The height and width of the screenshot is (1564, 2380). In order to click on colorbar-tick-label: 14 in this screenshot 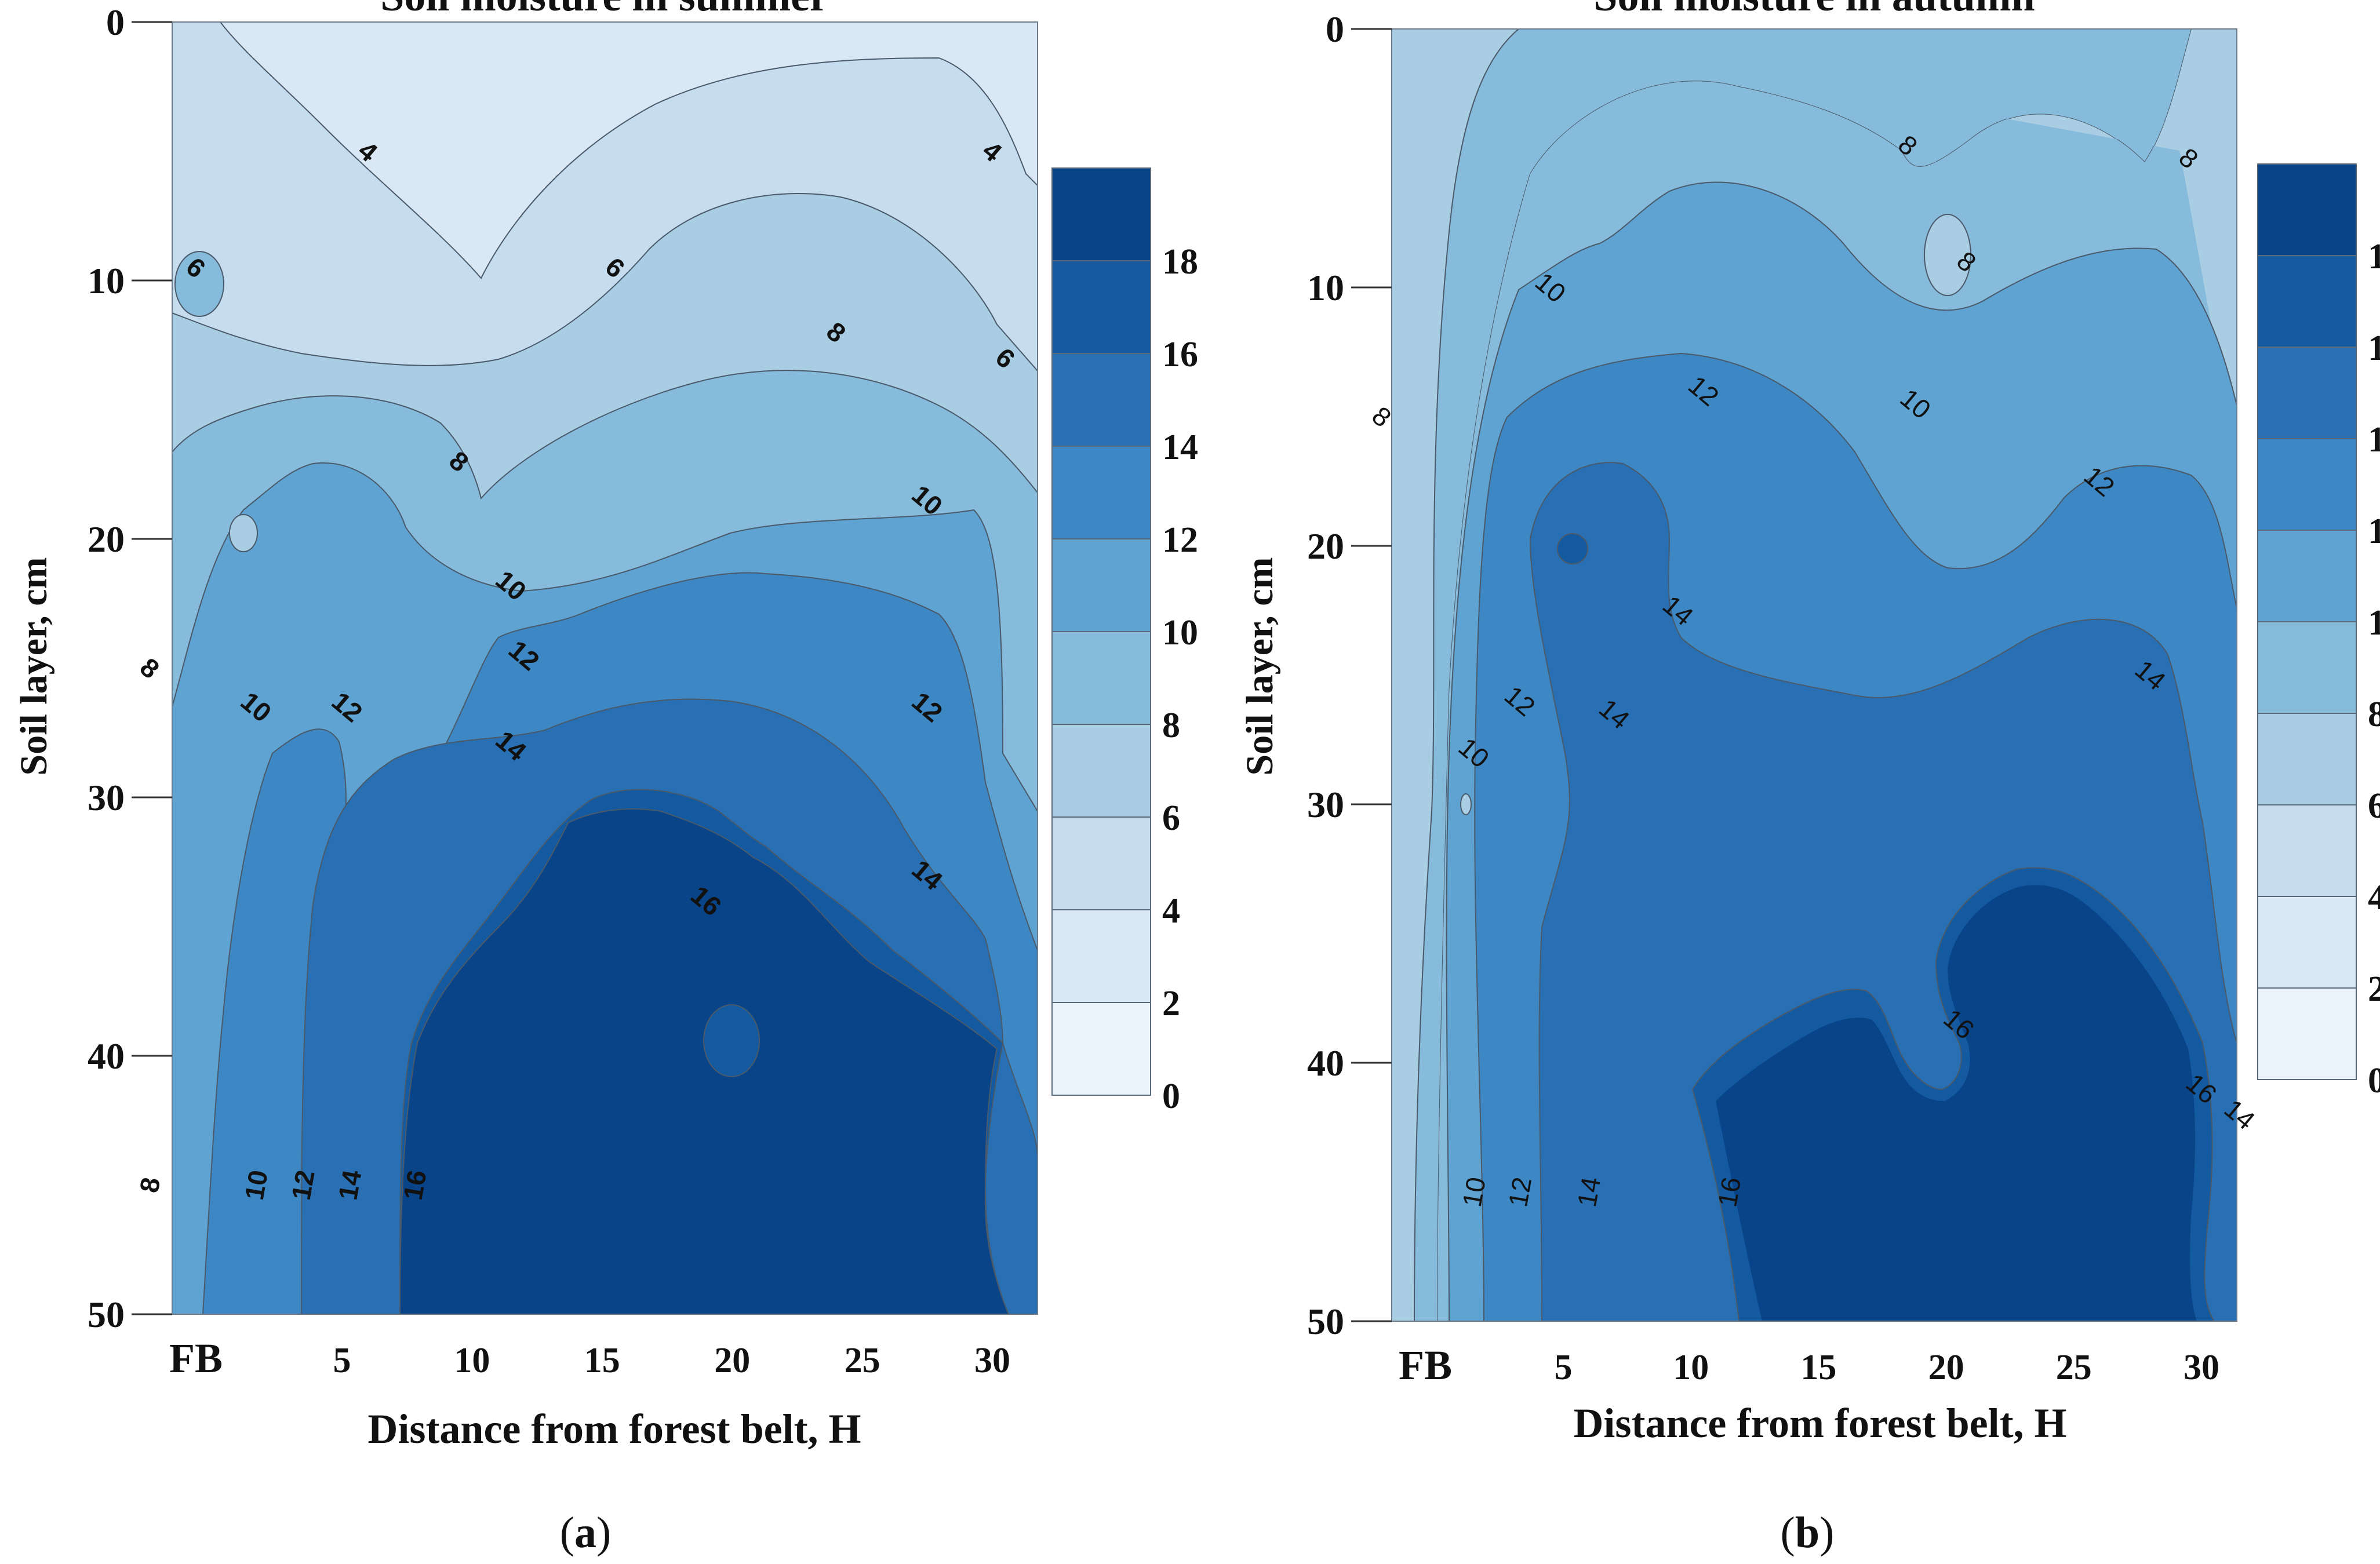, I will do `click(2374, 440)`.